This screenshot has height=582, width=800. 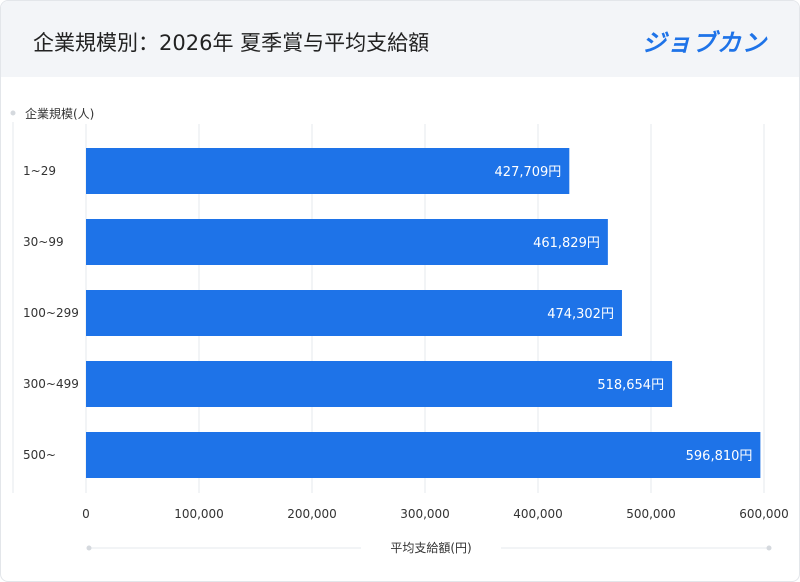 What do you see at coordinates (425, 514) in the screenshot?
I see `x-tick-label: 300,000` at bounding box center [425, 514].